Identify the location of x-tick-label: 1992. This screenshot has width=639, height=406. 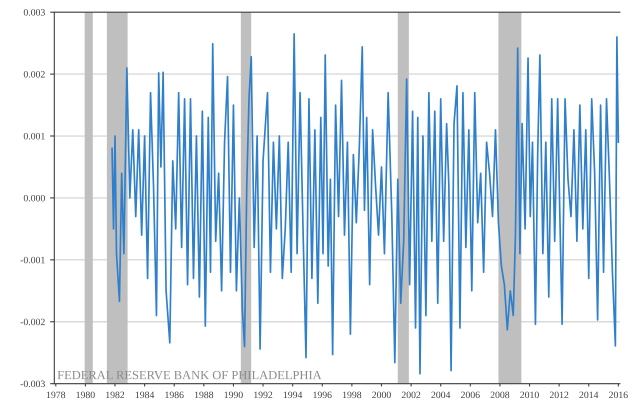
(263, 395).